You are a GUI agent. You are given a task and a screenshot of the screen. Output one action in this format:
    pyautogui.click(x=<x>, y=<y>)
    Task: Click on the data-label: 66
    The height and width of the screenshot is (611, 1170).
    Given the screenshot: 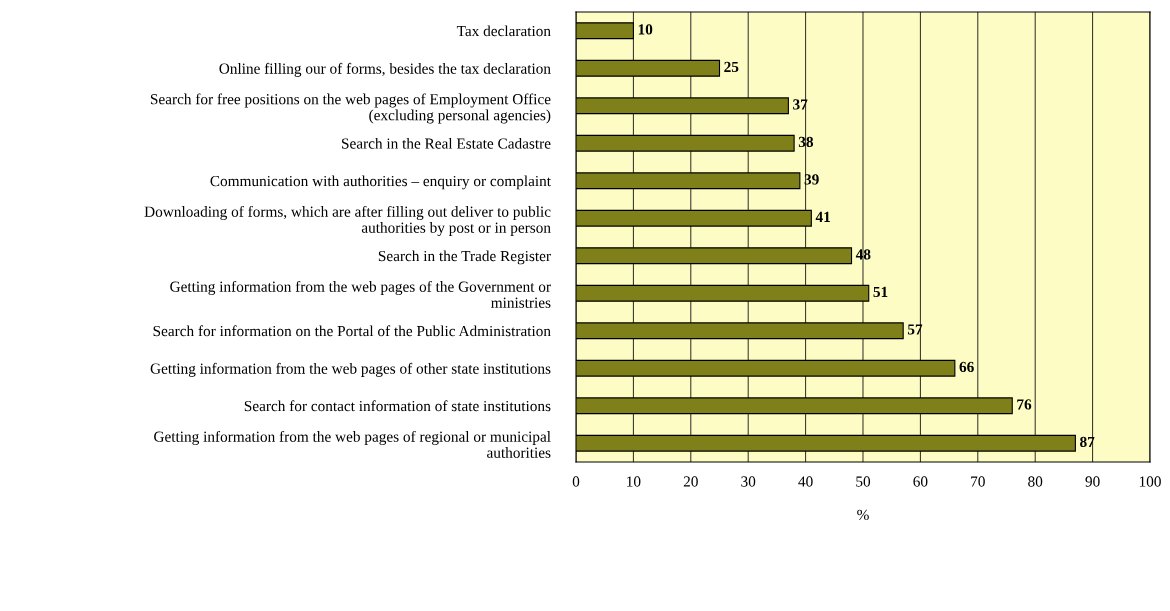 What is the action you would take?
    pyautogui.click(x=966, y=367)
    